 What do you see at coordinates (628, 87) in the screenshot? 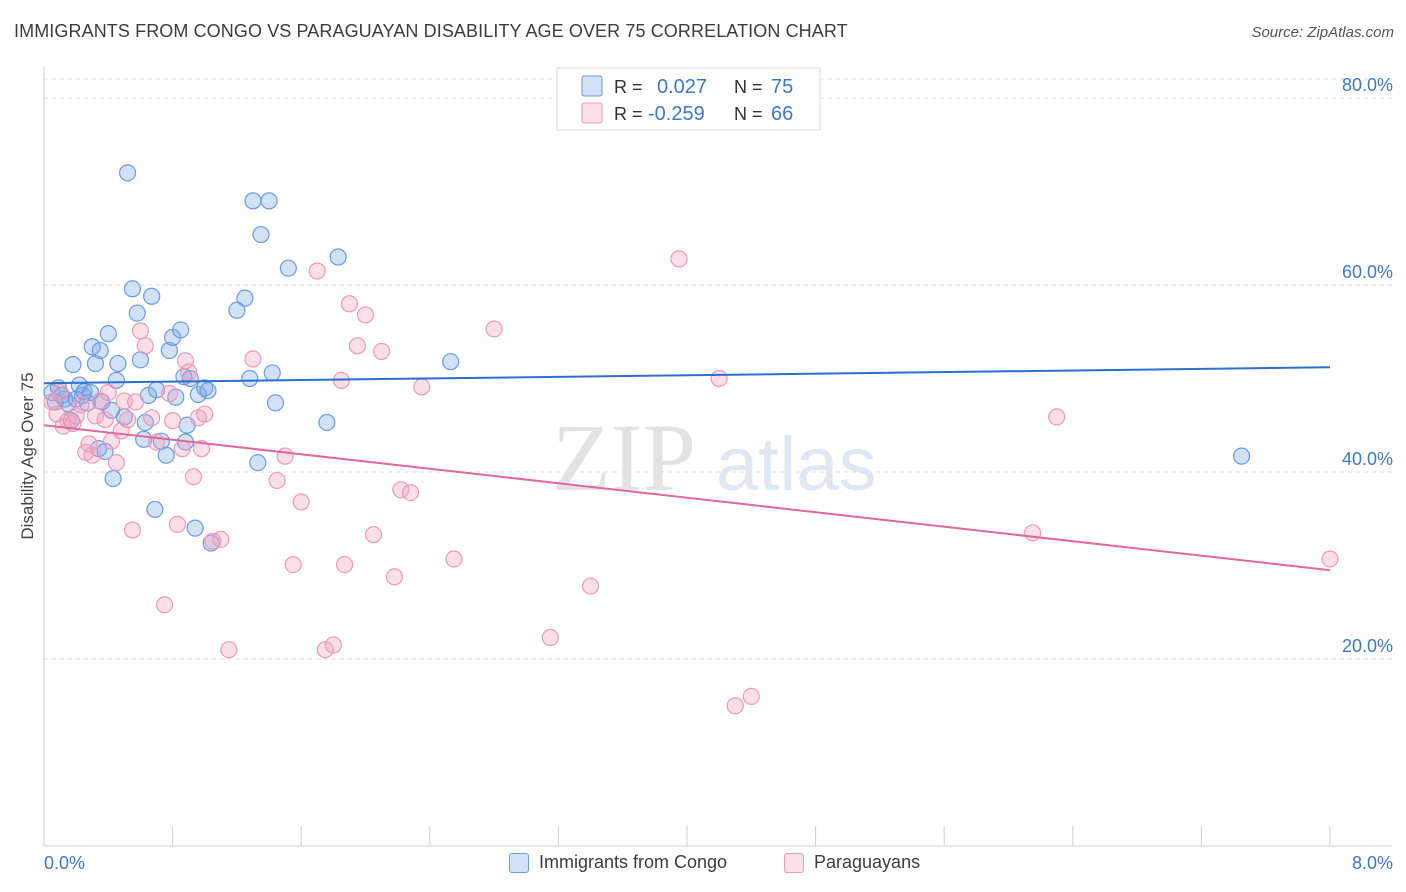
I see `legend-r-label-congo: R =` at bounding box center [628, 87].